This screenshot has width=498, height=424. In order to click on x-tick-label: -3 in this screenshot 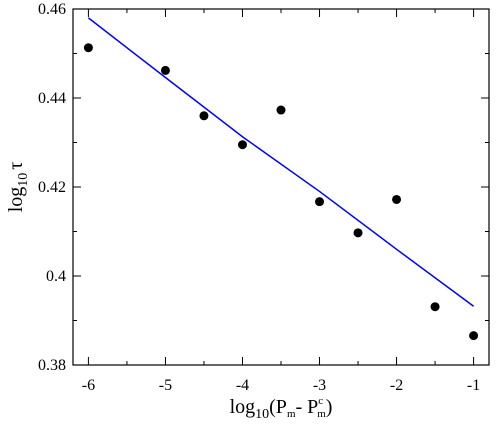, I will do `click(319, 385)`.